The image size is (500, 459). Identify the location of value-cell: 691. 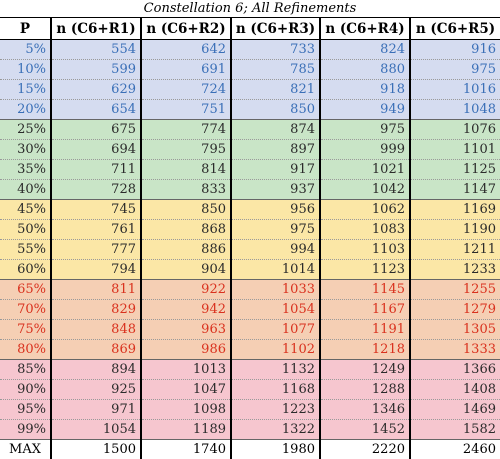
(186, 70).